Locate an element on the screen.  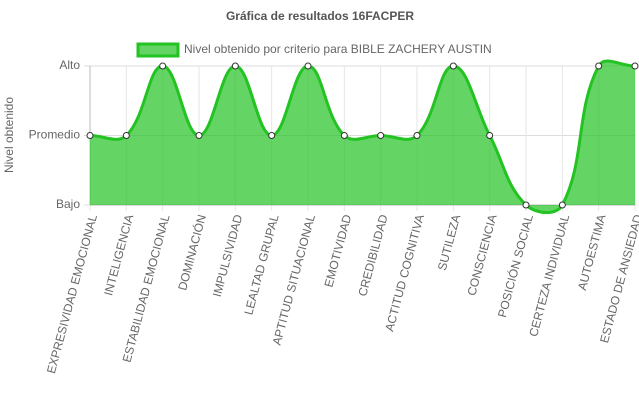
y-tick-label: Bajo is located at coordinates (68, 204).